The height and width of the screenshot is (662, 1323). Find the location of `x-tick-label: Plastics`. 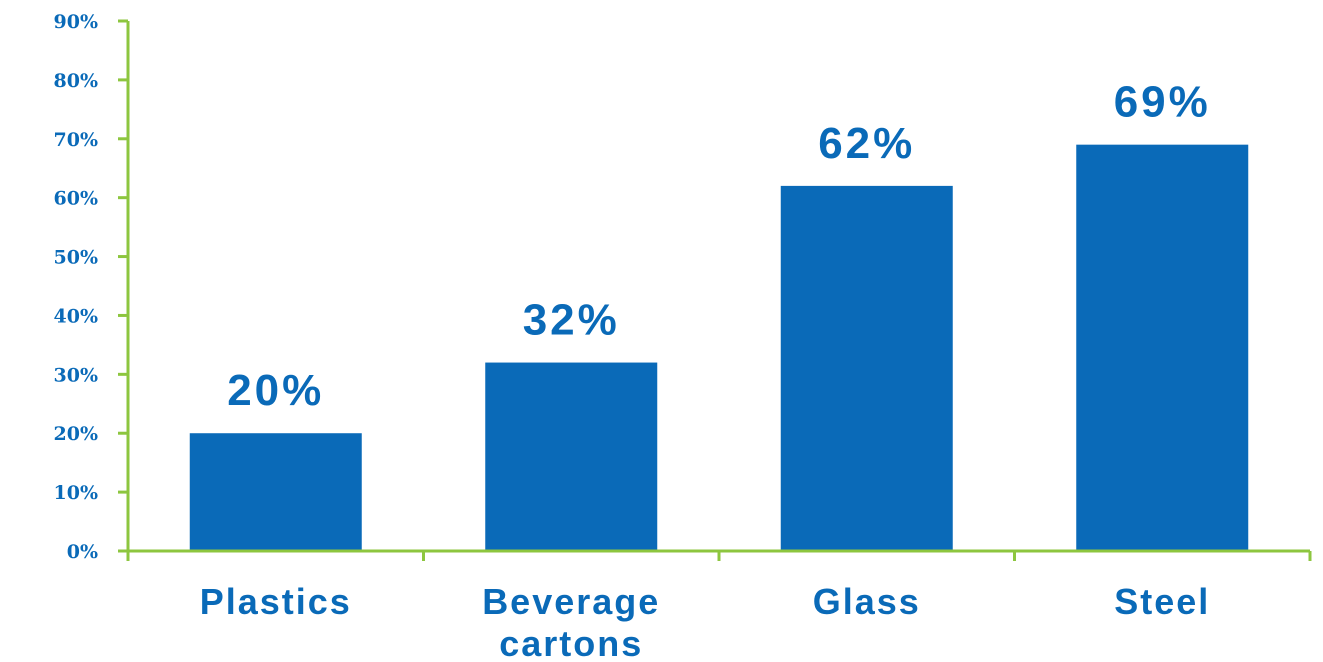

x-tick-label: Plastics is located at coordinates (276, 601).